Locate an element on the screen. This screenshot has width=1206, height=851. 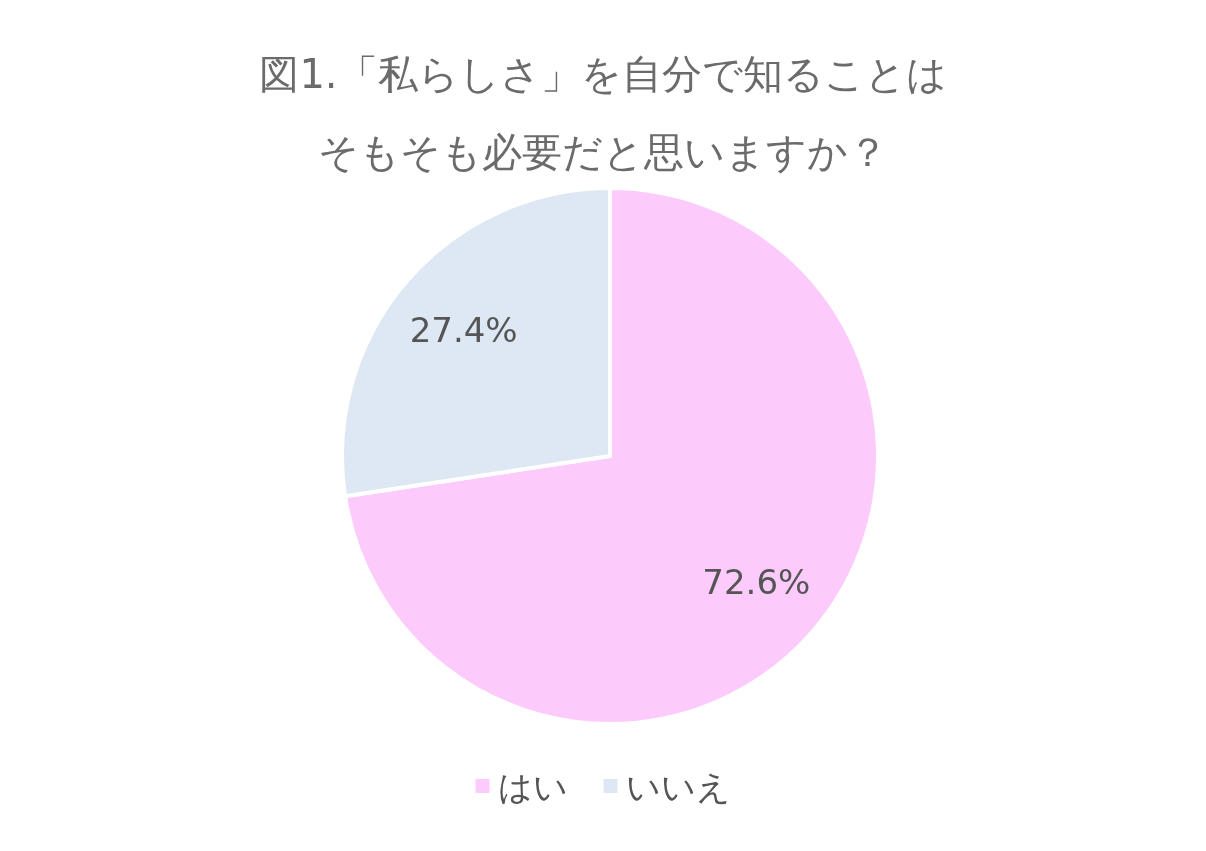
data-label: 72.6% is located at coordinates (756, 581).